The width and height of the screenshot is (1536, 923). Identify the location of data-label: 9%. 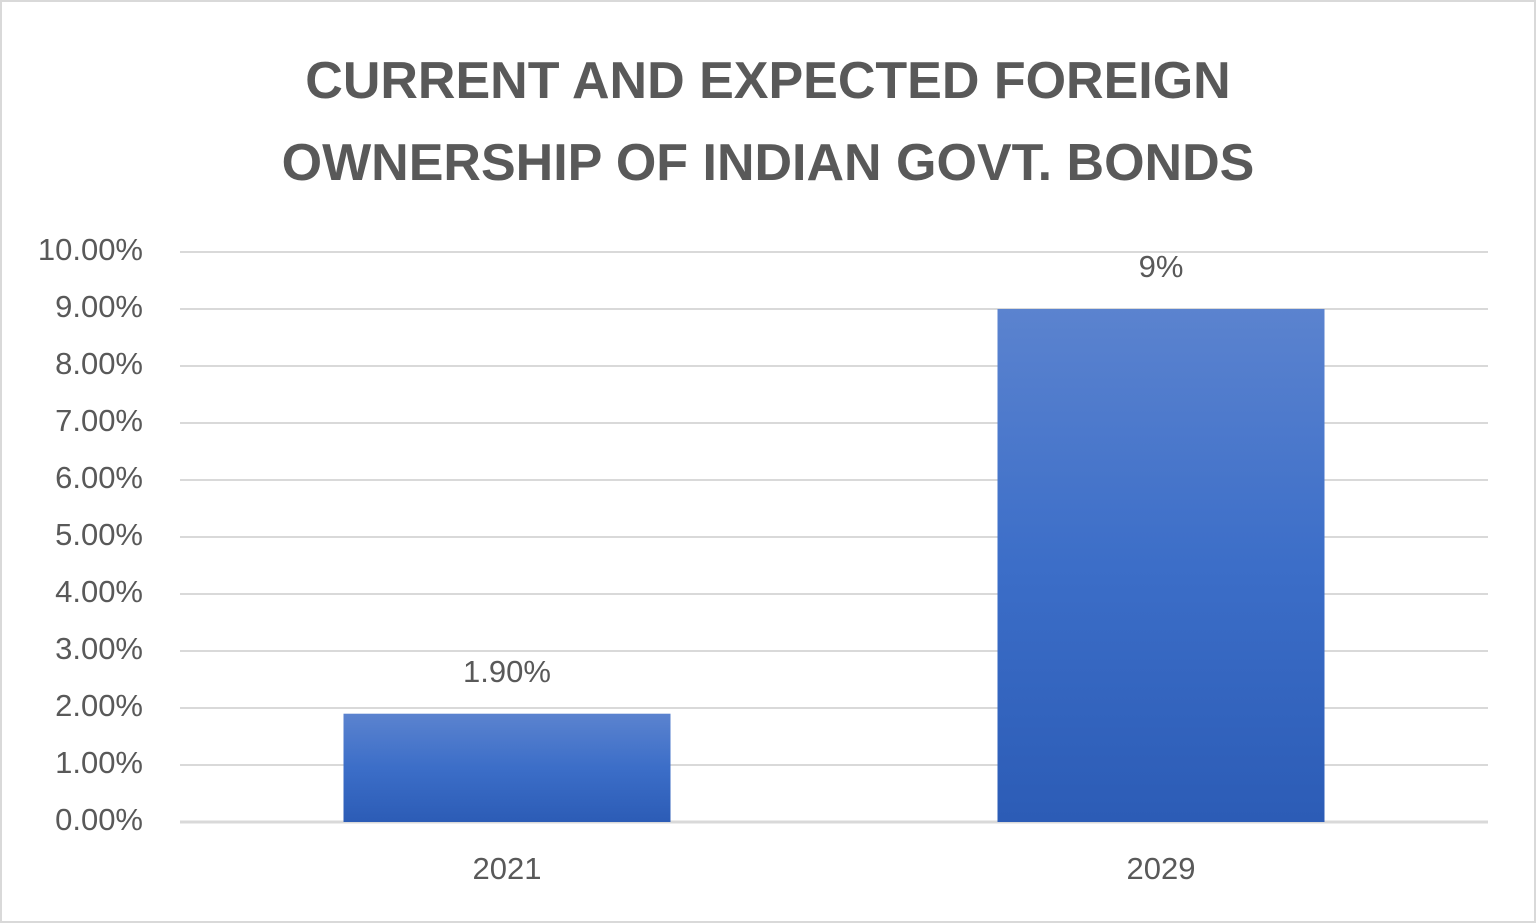
(1161, 266).